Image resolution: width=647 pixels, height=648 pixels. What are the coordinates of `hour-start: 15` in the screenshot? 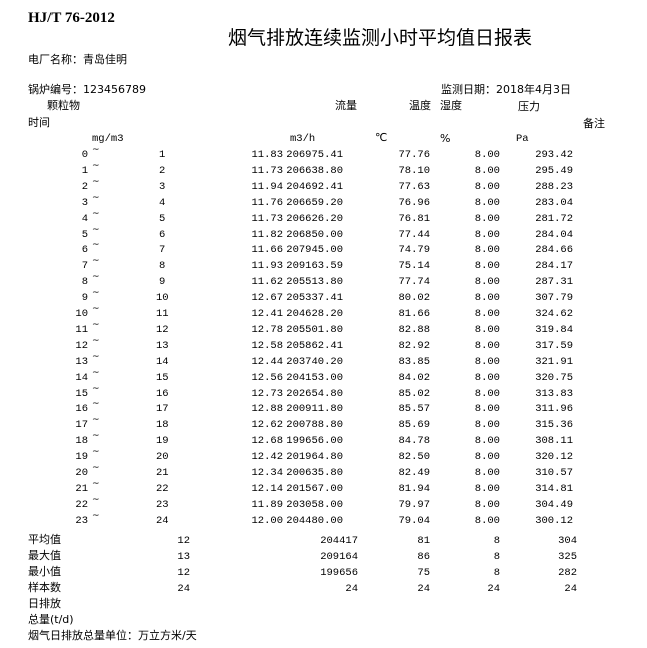 It's located at (81, 393).